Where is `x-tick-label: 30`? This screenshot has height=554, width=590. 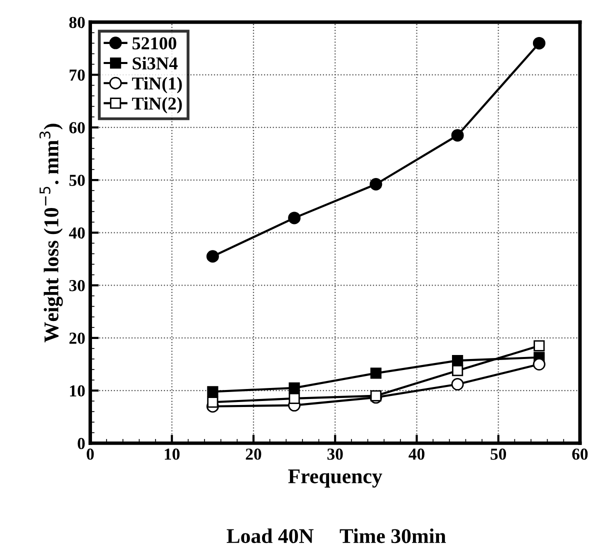
x-tick-label: 30 is located at coordinates (335, 454).